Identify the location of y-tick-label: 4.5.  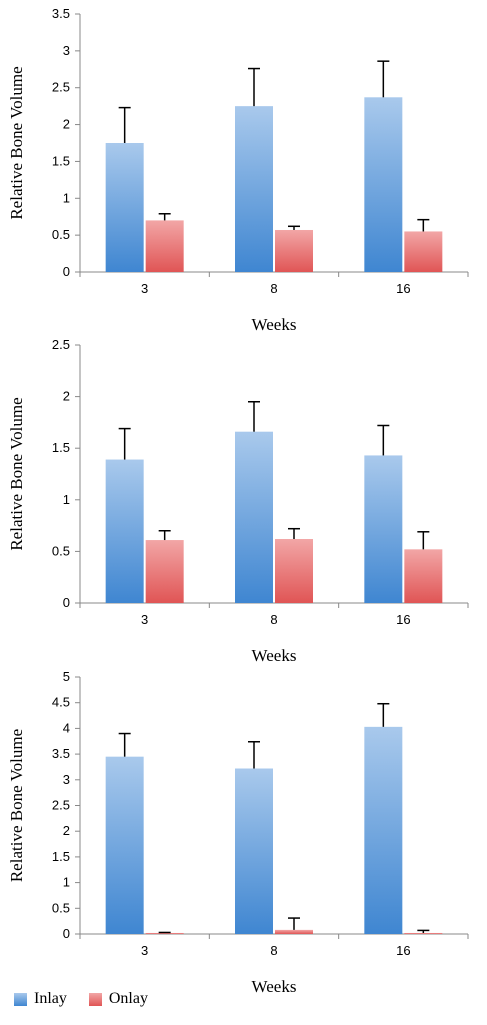
(61, 702).